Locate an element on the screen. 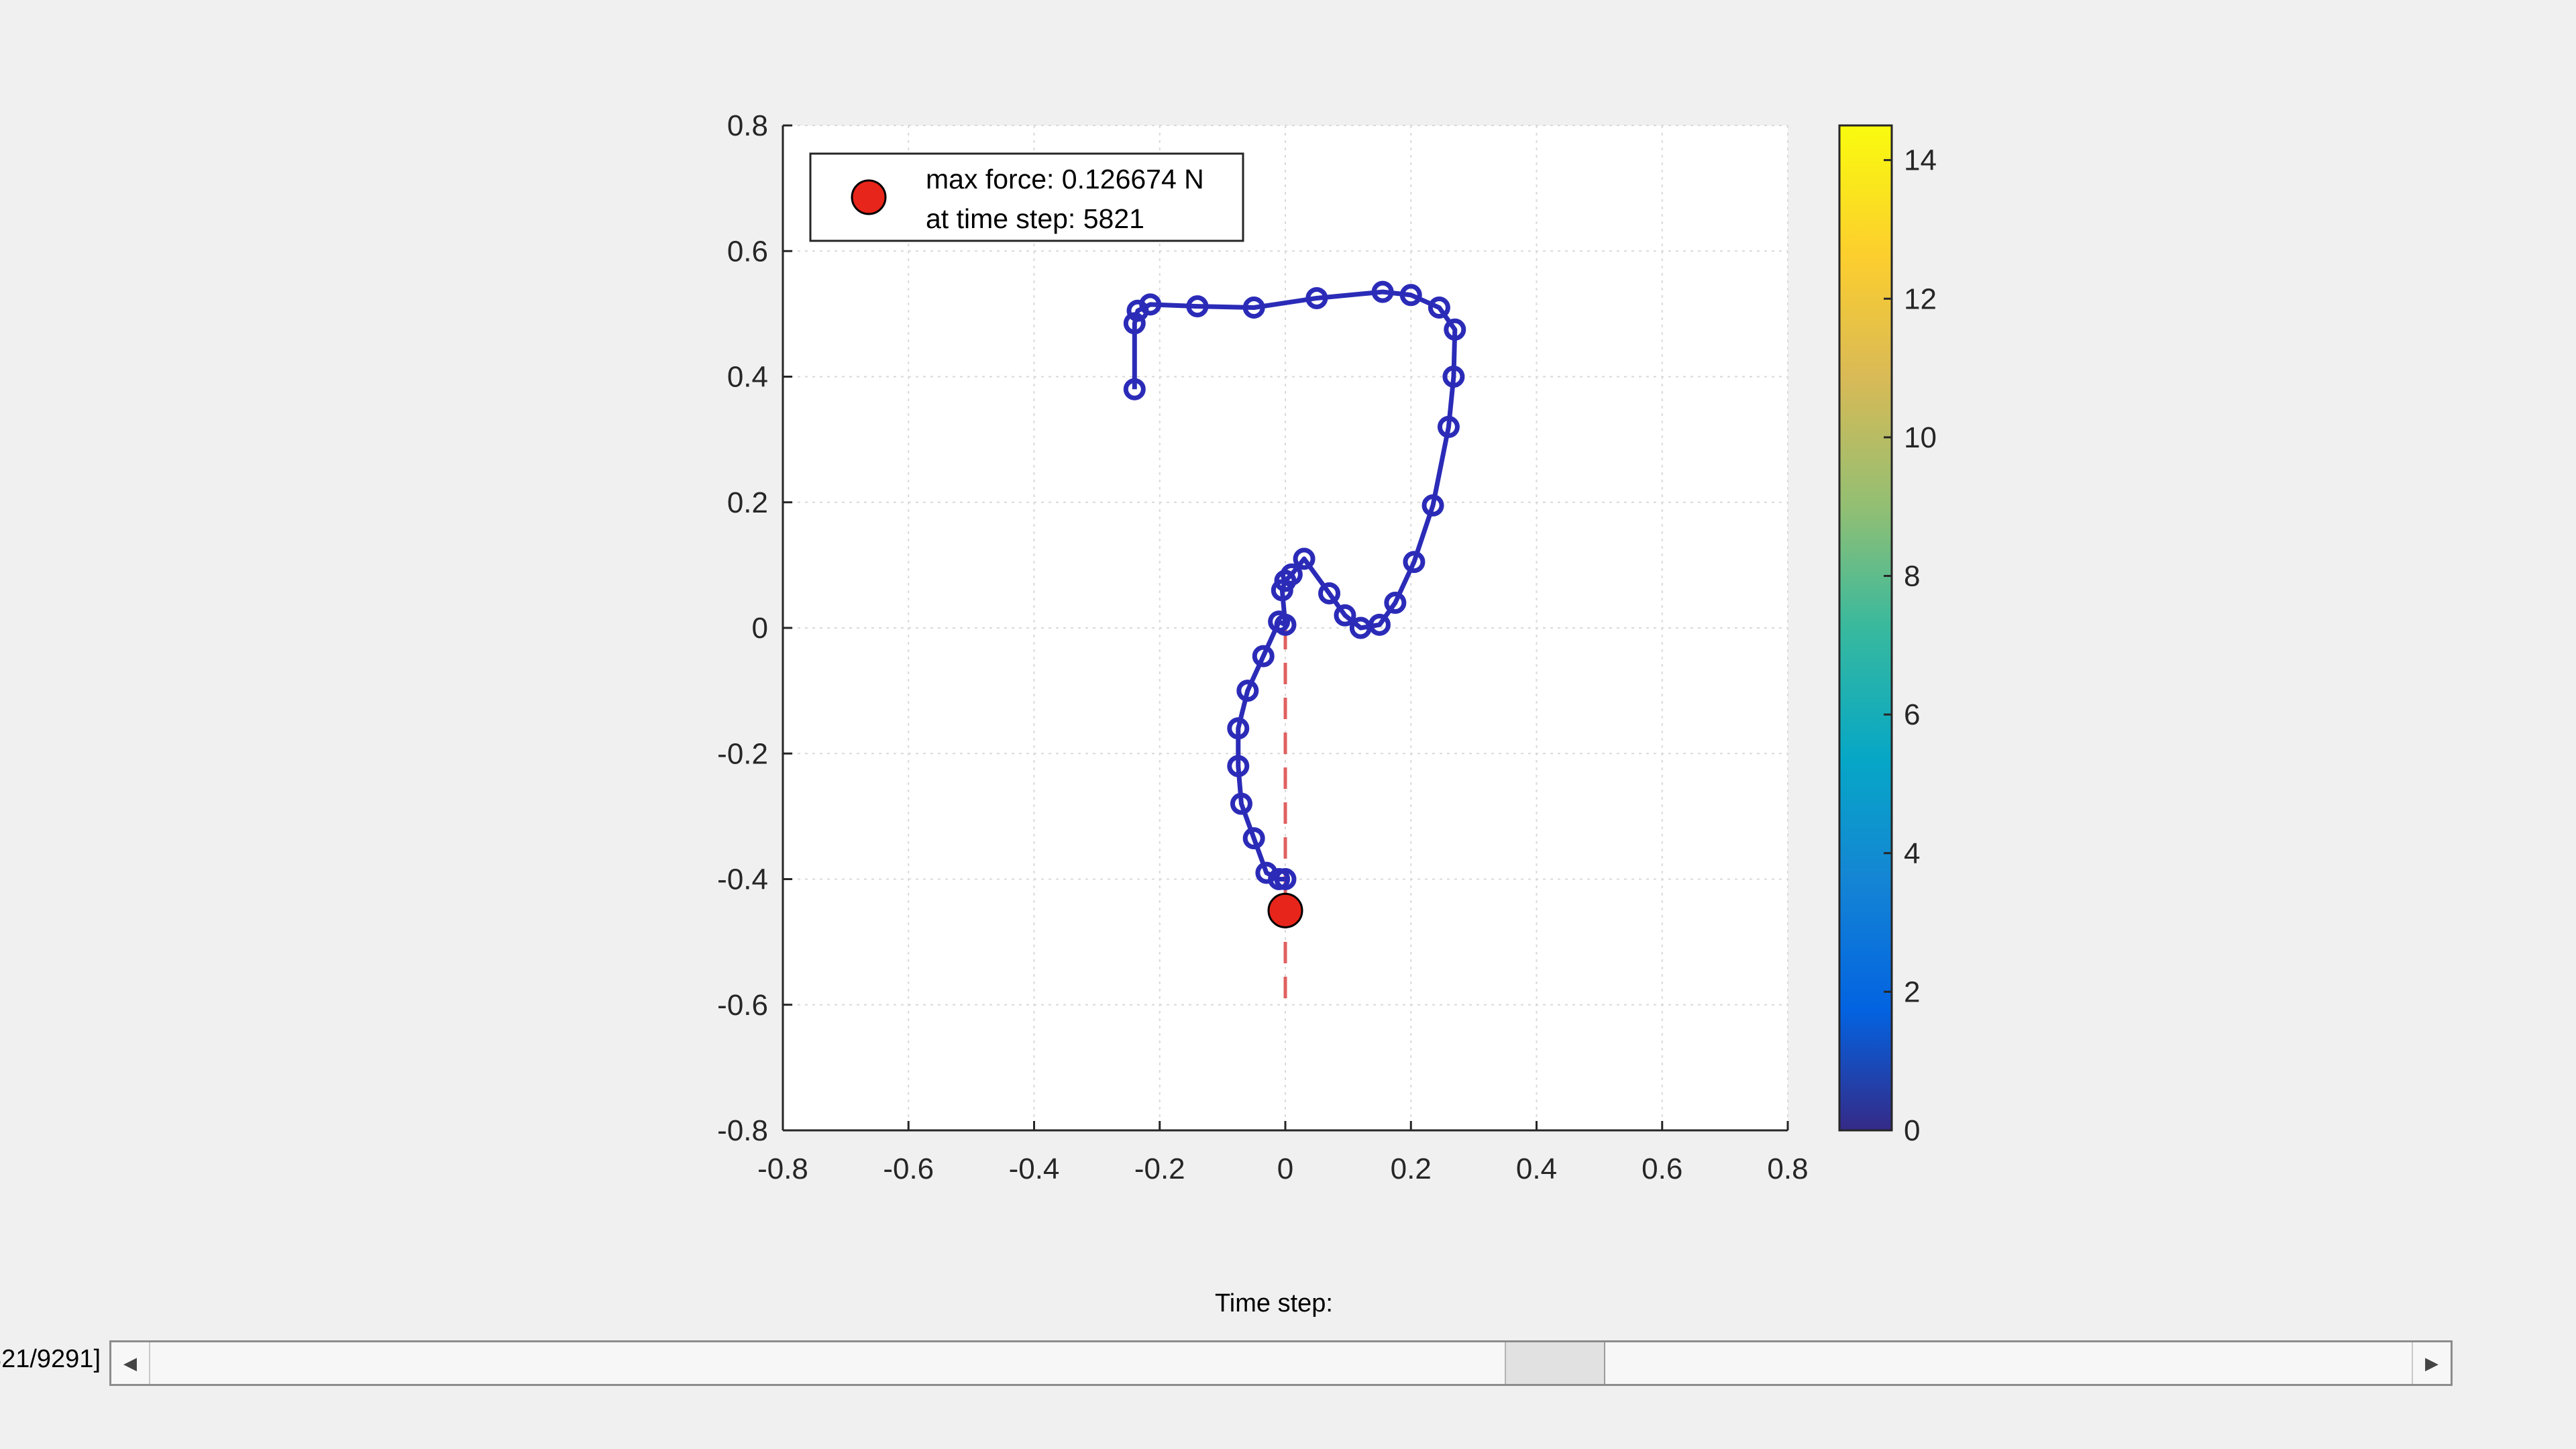 Image resolution: width=2576 pixels, height=1449 pixels. y-ticks: 0.8 0.6 0.4 0.2 0 -0.2 -0.4 -0.6 -0.8 is located at coordinates (754, 628).